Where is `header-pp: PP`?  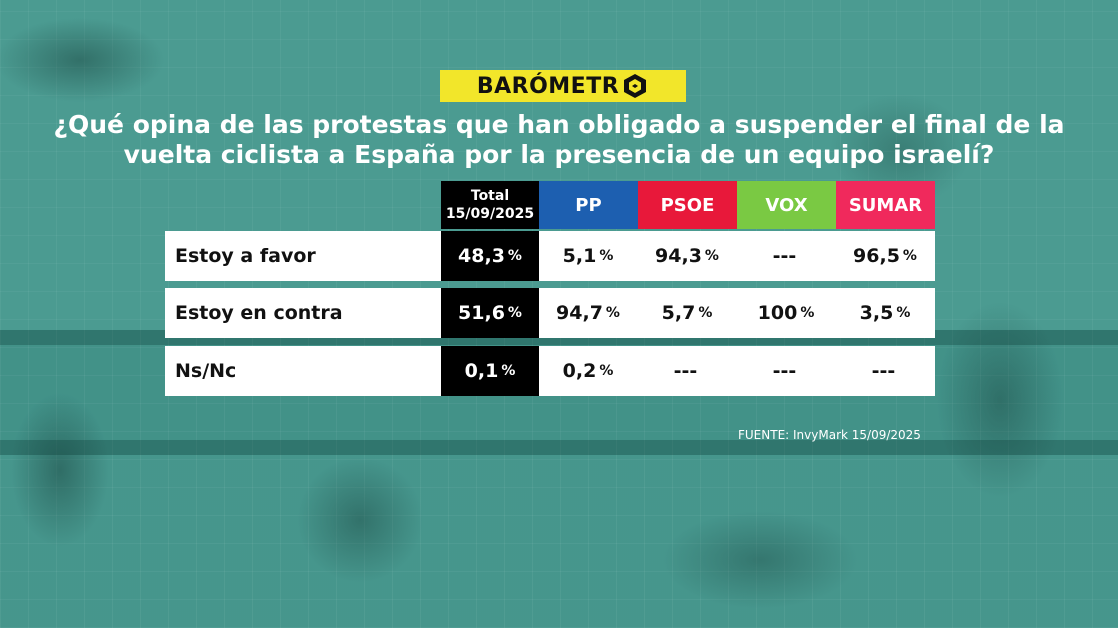 header-pp: PP is located at coordinates (588, 205).